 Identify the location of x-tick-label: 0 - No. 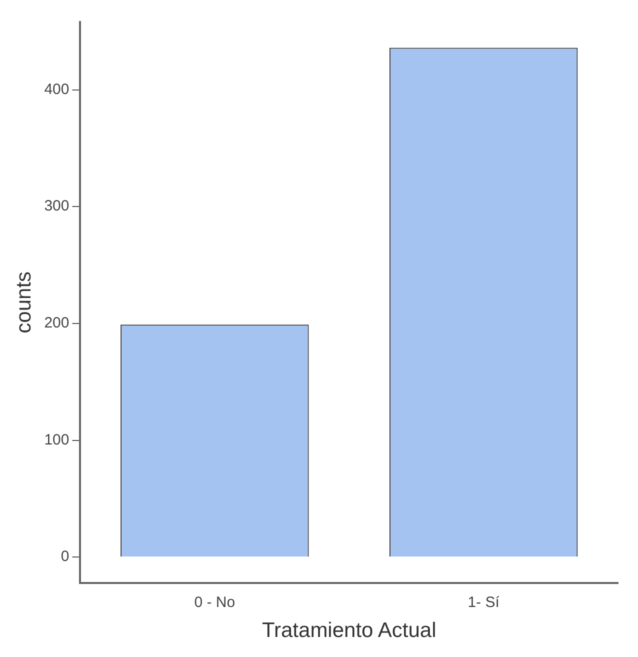
(215, 602).